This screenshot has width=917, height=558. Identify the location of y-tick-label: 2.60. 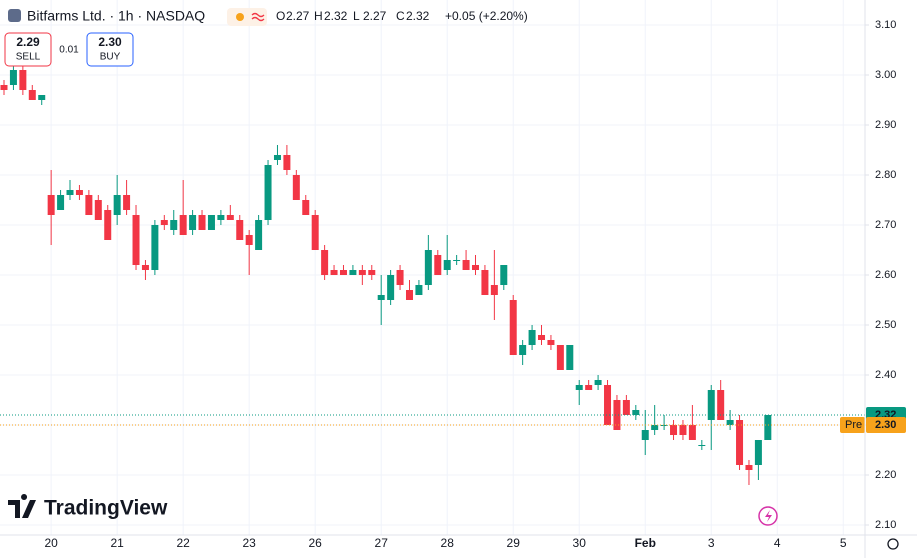
(885, 275).